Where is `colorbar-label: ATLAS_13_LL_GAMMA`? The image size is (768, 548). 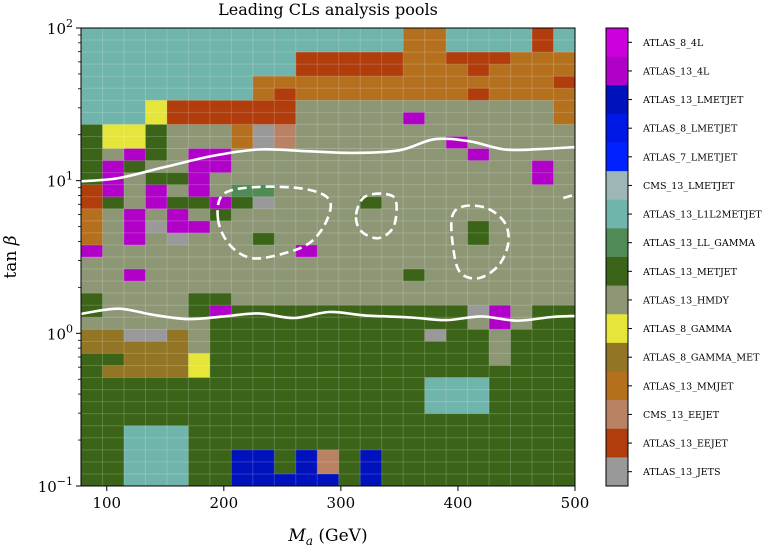
colorbar-label: ATLAS_13_LL_GAMMA is located at coordinates (698, 243).